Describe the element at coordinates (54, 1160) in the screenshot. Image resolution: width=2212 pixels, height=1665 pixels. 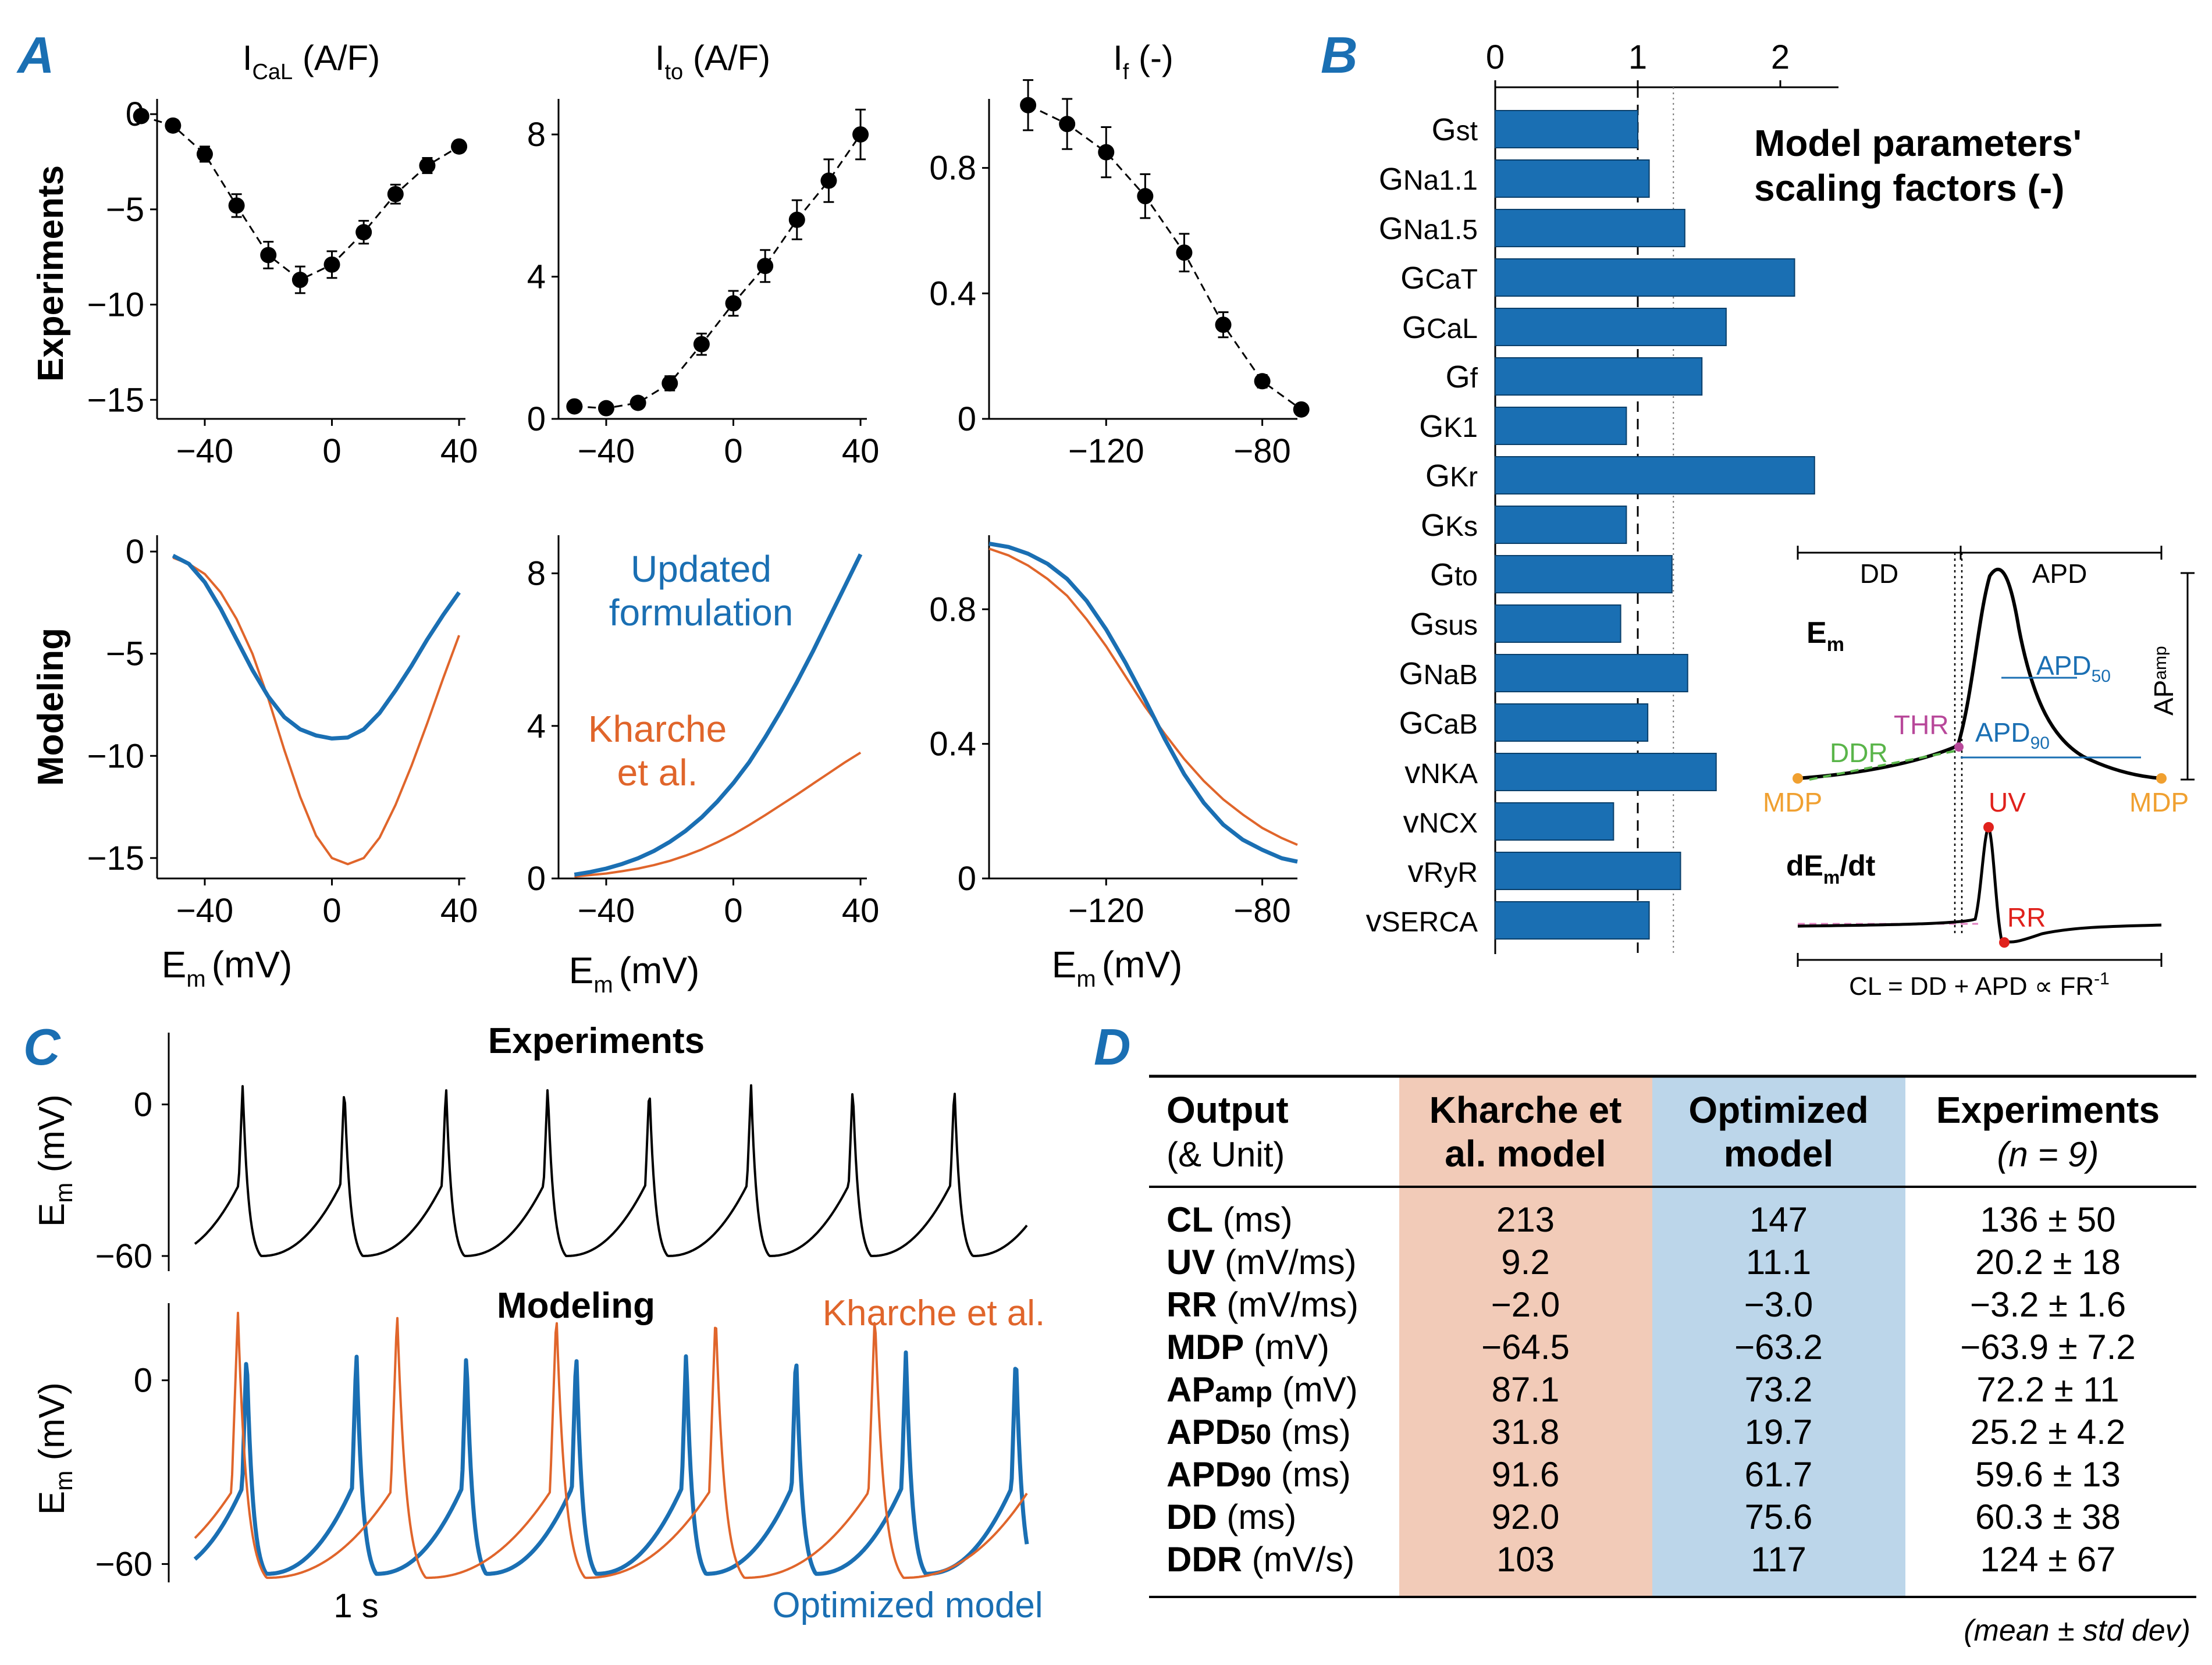
I see `trace-ylabel-top: Em (mV)` at that location.